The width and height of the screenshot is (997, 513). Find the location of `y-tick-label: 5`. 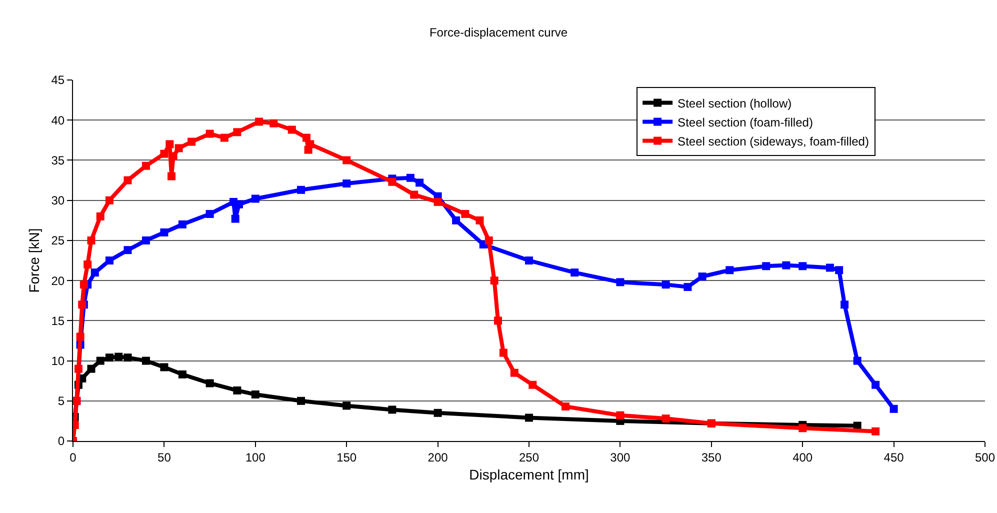

y-tick-label: 5 is located at coordinates (61, 401).